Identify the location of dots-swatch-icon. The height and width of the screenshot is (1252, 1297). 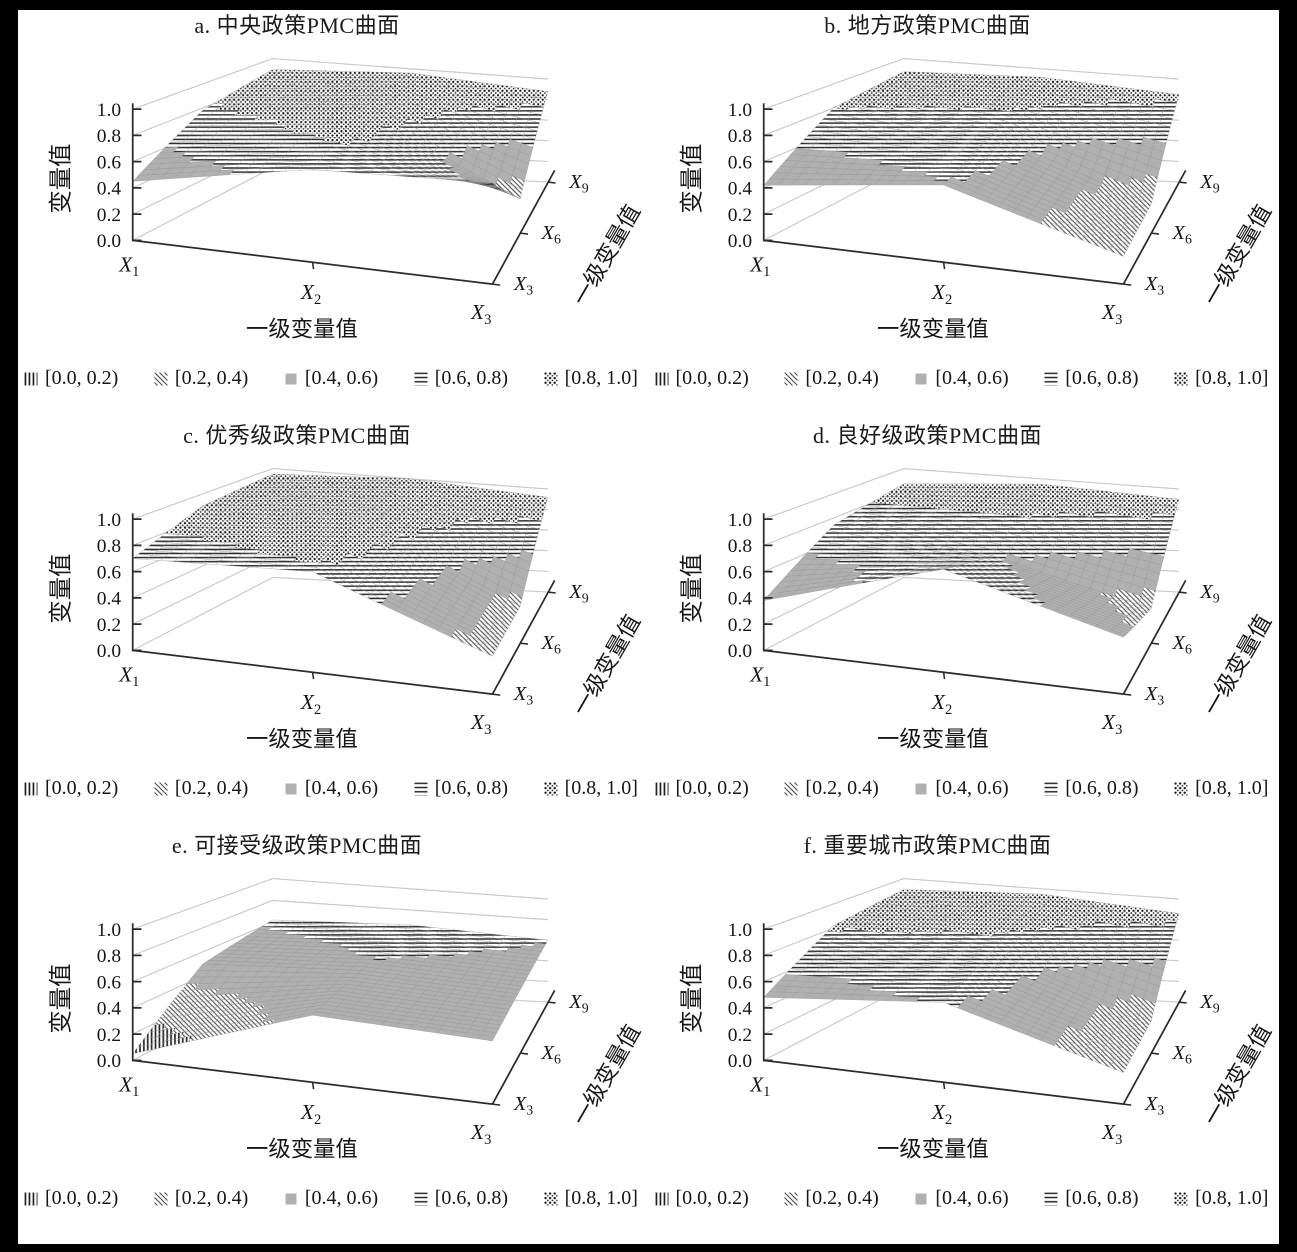
(551, 788).